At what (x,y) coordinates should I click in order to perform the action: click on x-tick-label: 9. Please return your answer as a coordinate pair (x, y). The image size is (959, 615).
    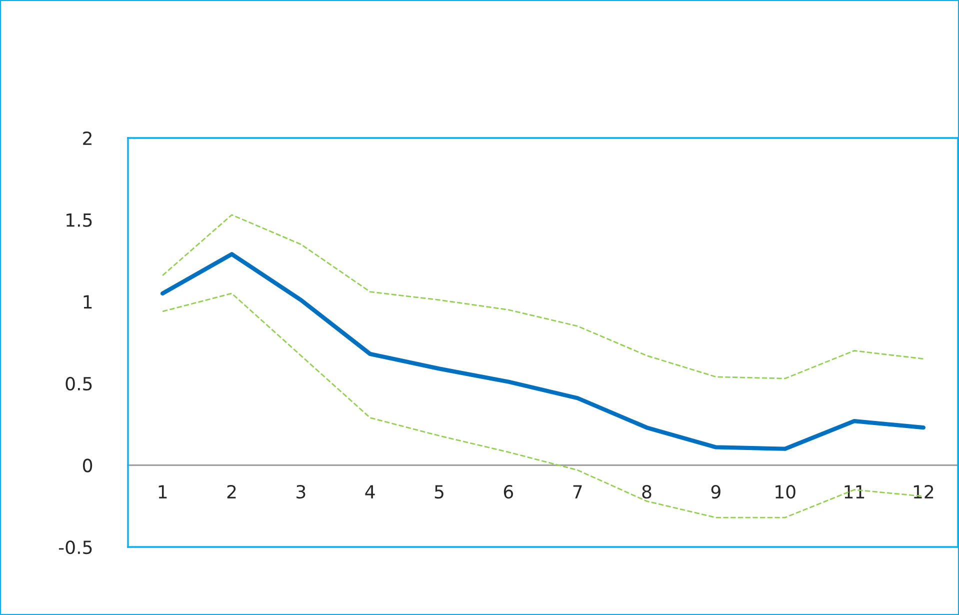
    Looking at the image, I should click on (715, 491).